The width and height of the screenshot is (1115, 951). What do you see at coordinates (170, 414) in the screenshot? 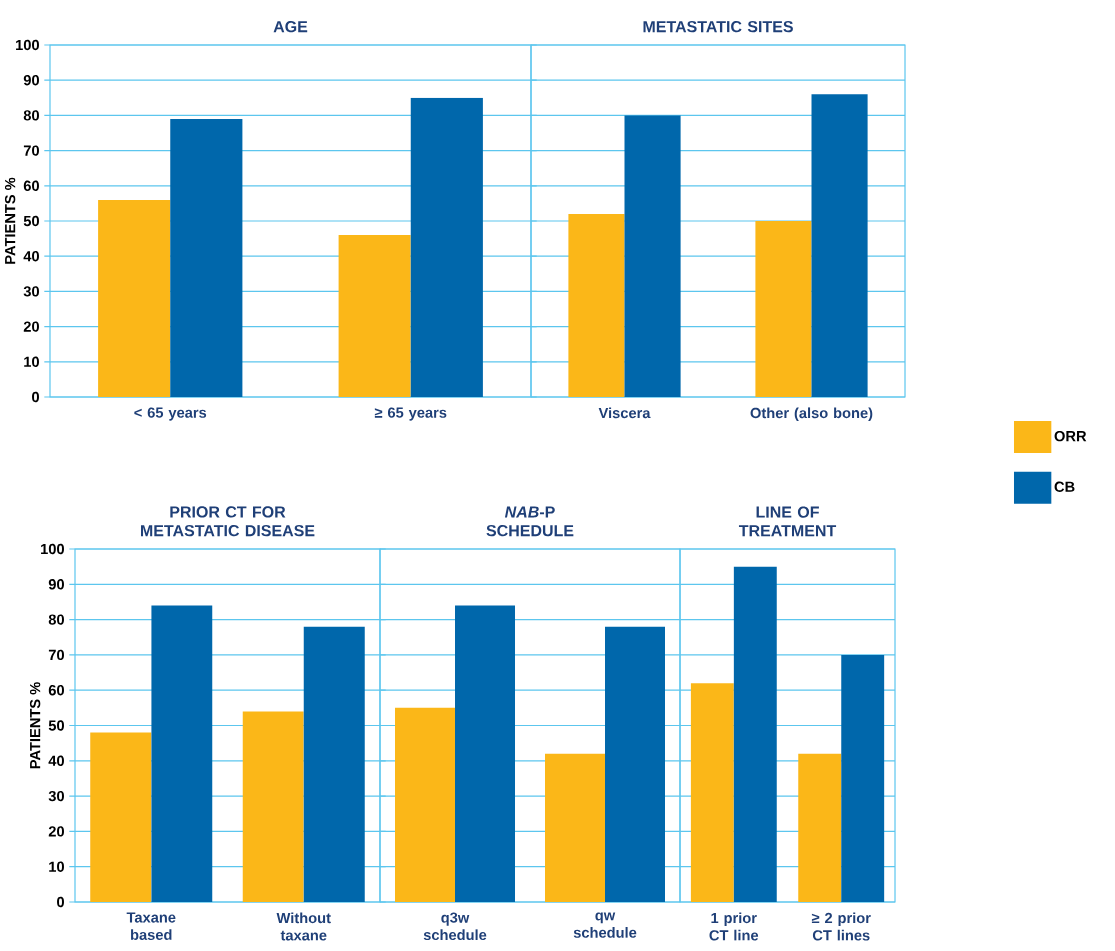
I see `x-tick-label: < 65 years` at bounding box center [170, 414].